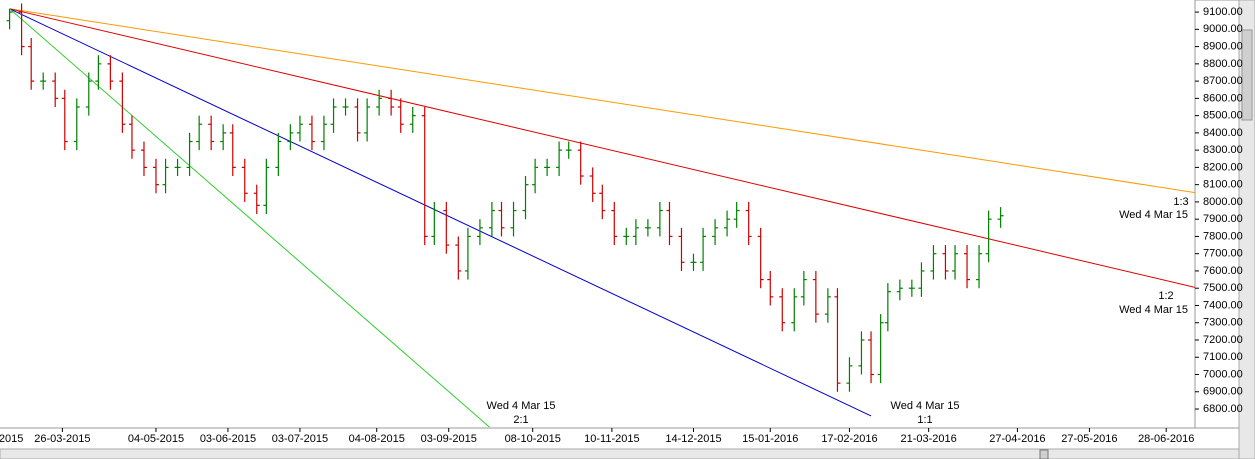 The width and height of the screenshot is (1255, 459). Describe the element at coordinates (1223, 98) in the screenshot. I see `y-tick-label: 8600.00` at that location.